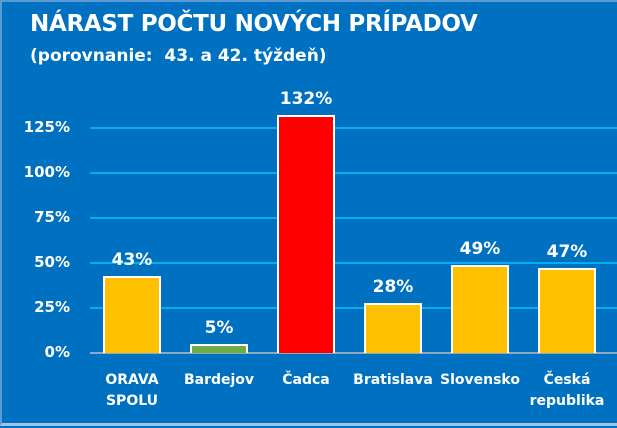 The height and width of the screenshot is (428, 617). Describe the element at coordinates (393, 286) in the screenshot. I see `data-label: 28%` at that location.